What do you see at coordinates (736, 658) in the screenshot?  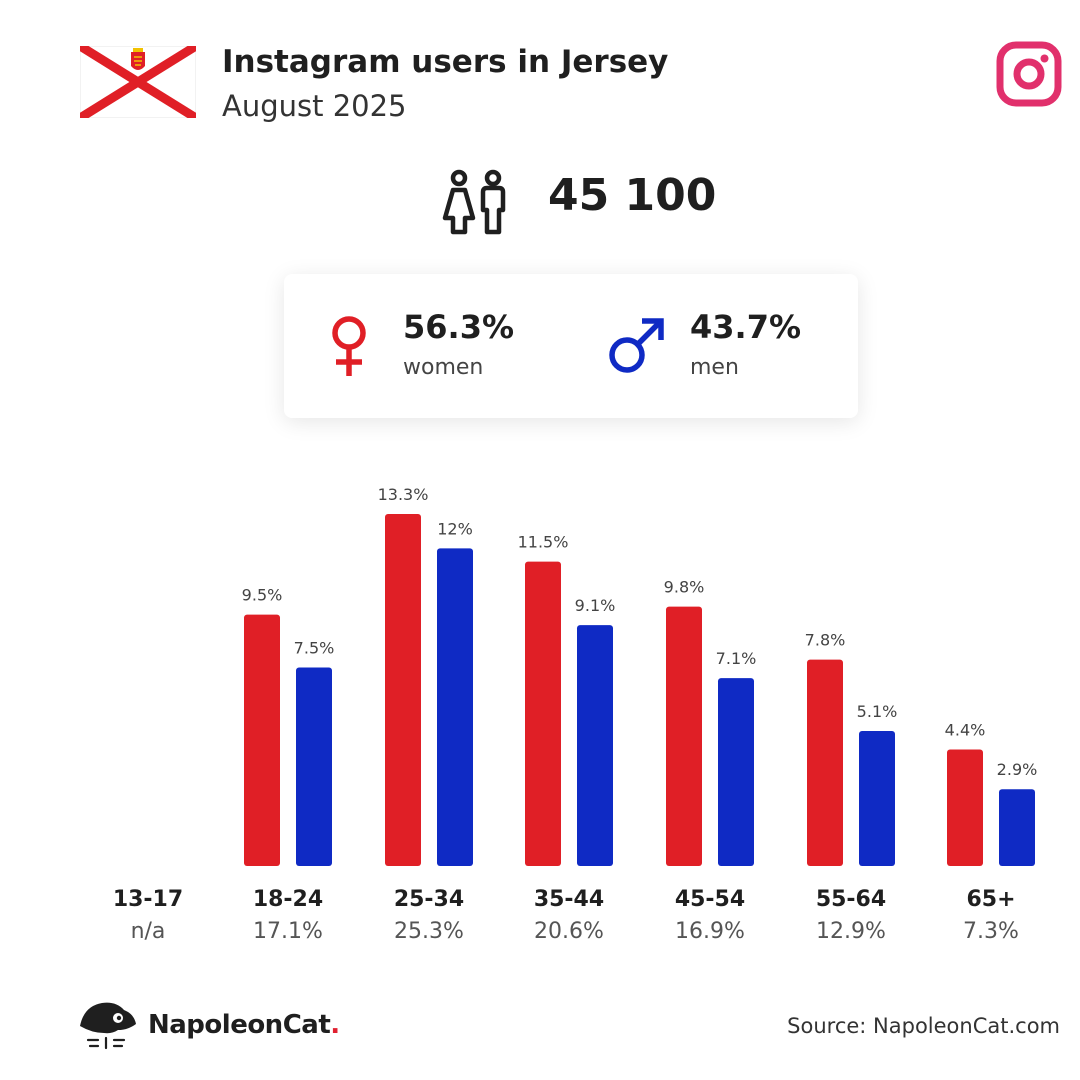 I see `value-label-men-45-54: 7.1%` at bounding box center [736, 658].